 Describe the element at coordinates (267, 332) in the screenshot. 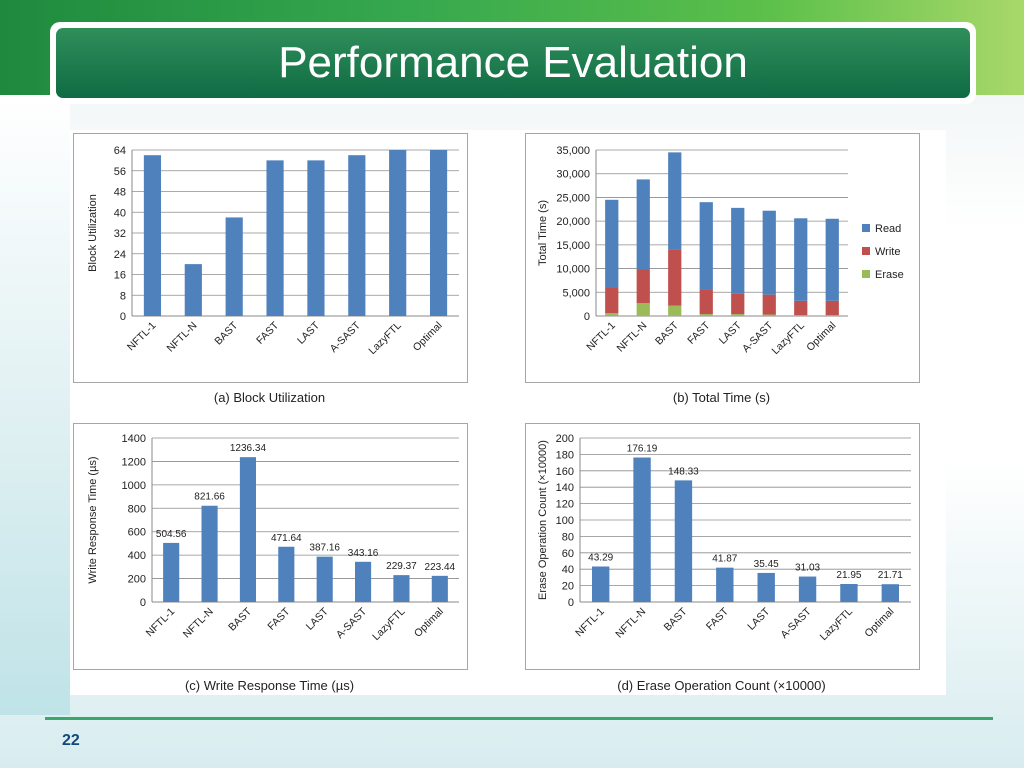

I see `x-tick-label: FAST` at that location.